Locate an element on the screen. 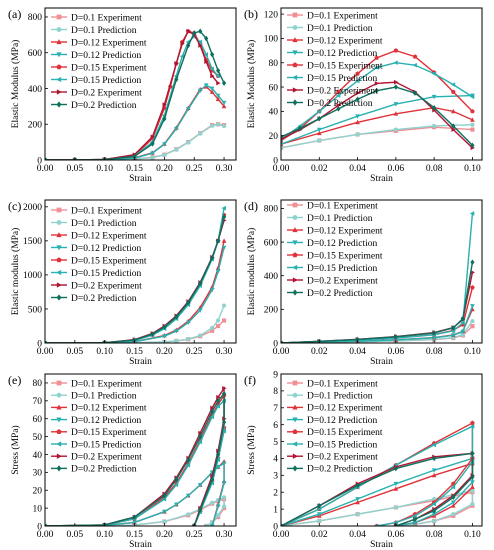  x-tick-label: 0.00 is located at coordinates (45, 169).